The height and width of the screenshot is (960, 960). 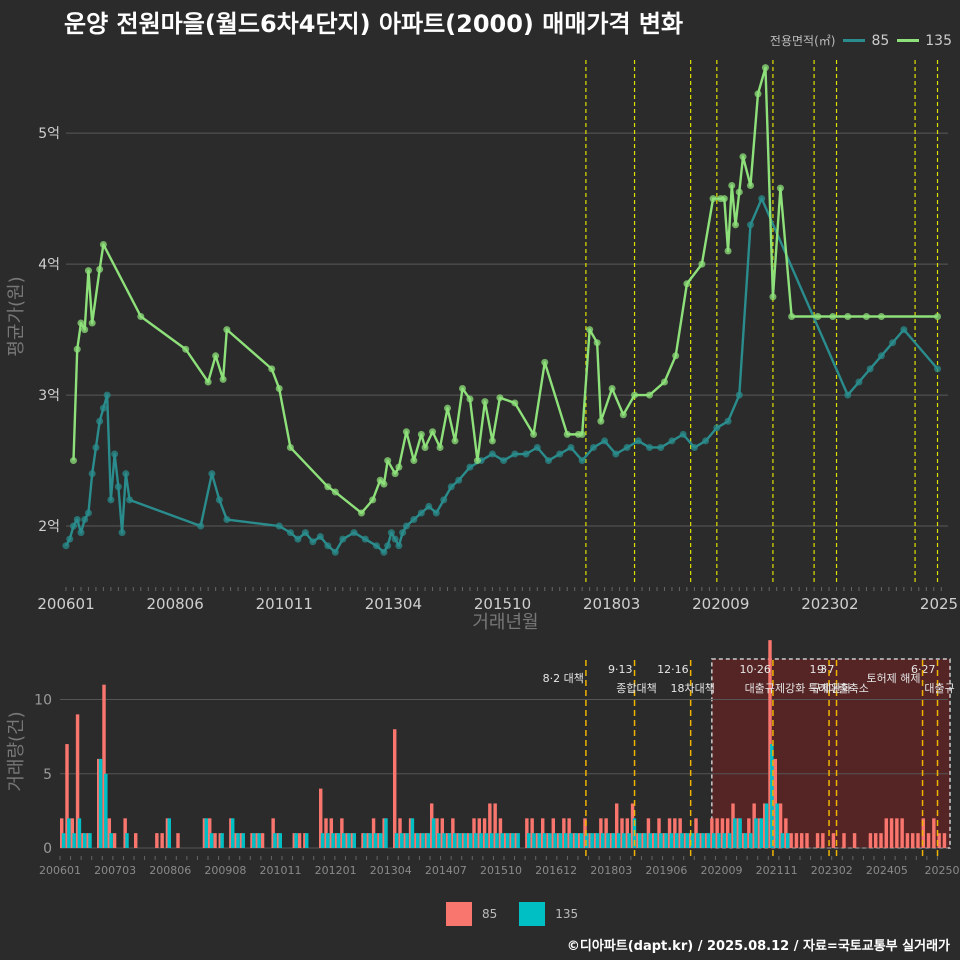 I want to click on legend-item-135: 135, so click(x=924, y=41).